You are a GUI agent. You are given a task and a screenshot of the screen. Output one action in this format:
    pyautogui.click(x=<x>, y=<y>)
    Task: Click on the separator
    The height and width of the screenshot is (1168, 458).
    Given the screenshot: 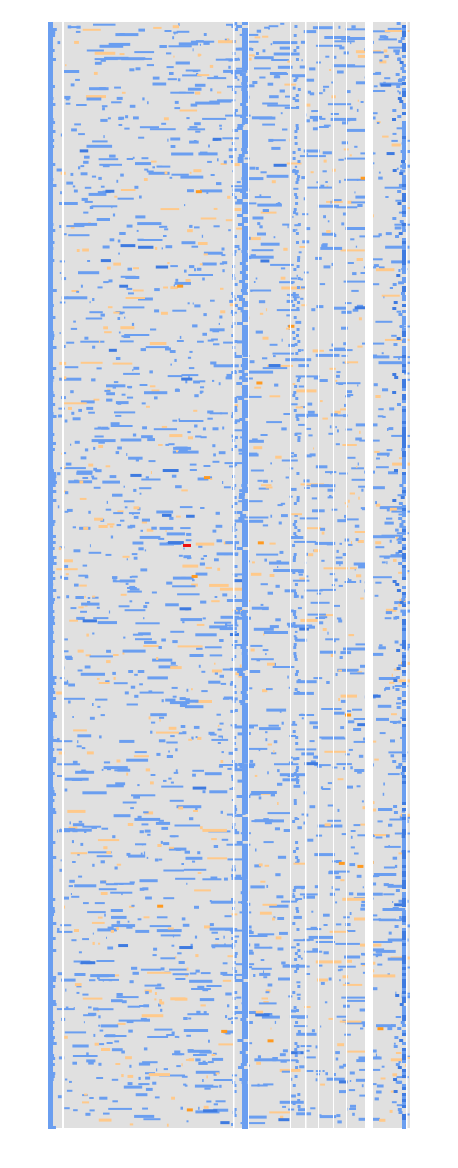 What is the action you would take?
    pyautogui.click(x=248, y=575)
    